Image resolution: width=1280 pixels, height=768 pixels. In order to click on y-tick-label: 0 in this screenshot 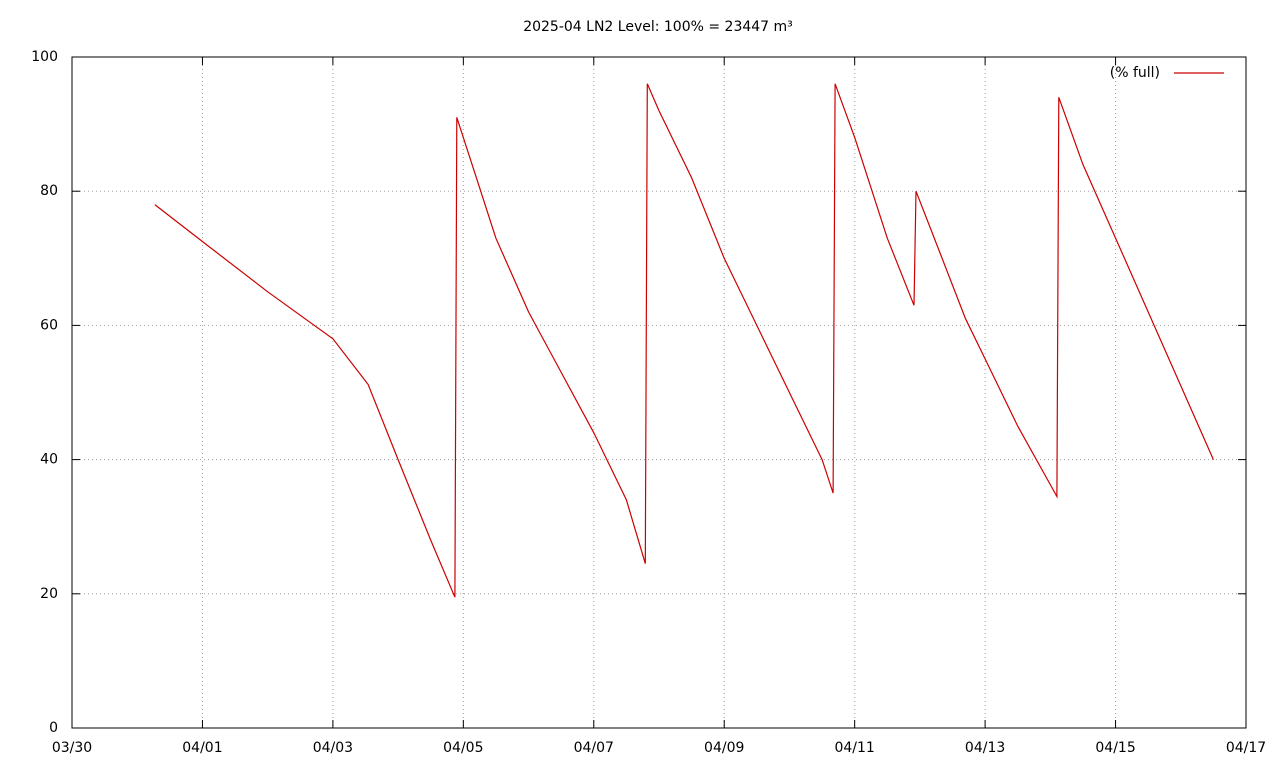, I will do `click(53, 728)`.